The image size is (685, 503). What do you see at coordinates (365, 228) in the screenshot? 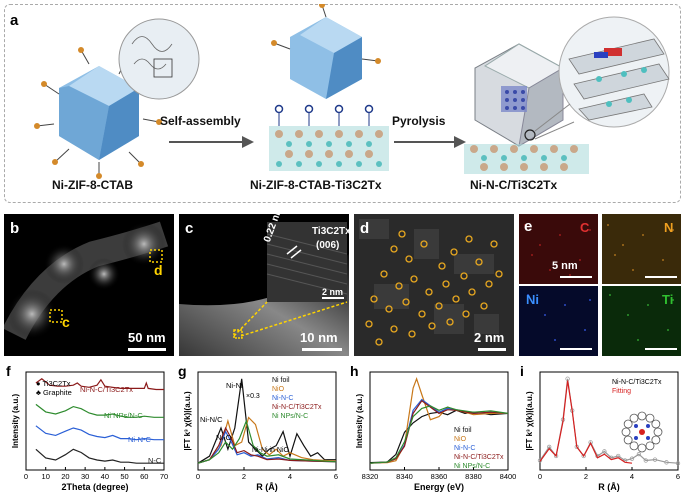
I see `panel-d-label: d` at bounding box center [365, 228].